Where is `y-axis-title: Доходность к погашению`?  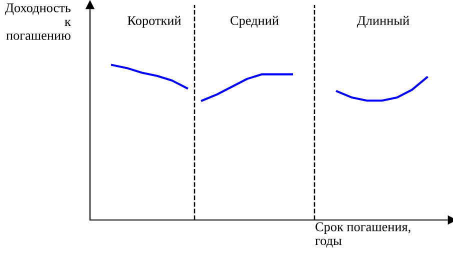 y-axis-title: Доходность к погашению is located at coordinates (38, 22).